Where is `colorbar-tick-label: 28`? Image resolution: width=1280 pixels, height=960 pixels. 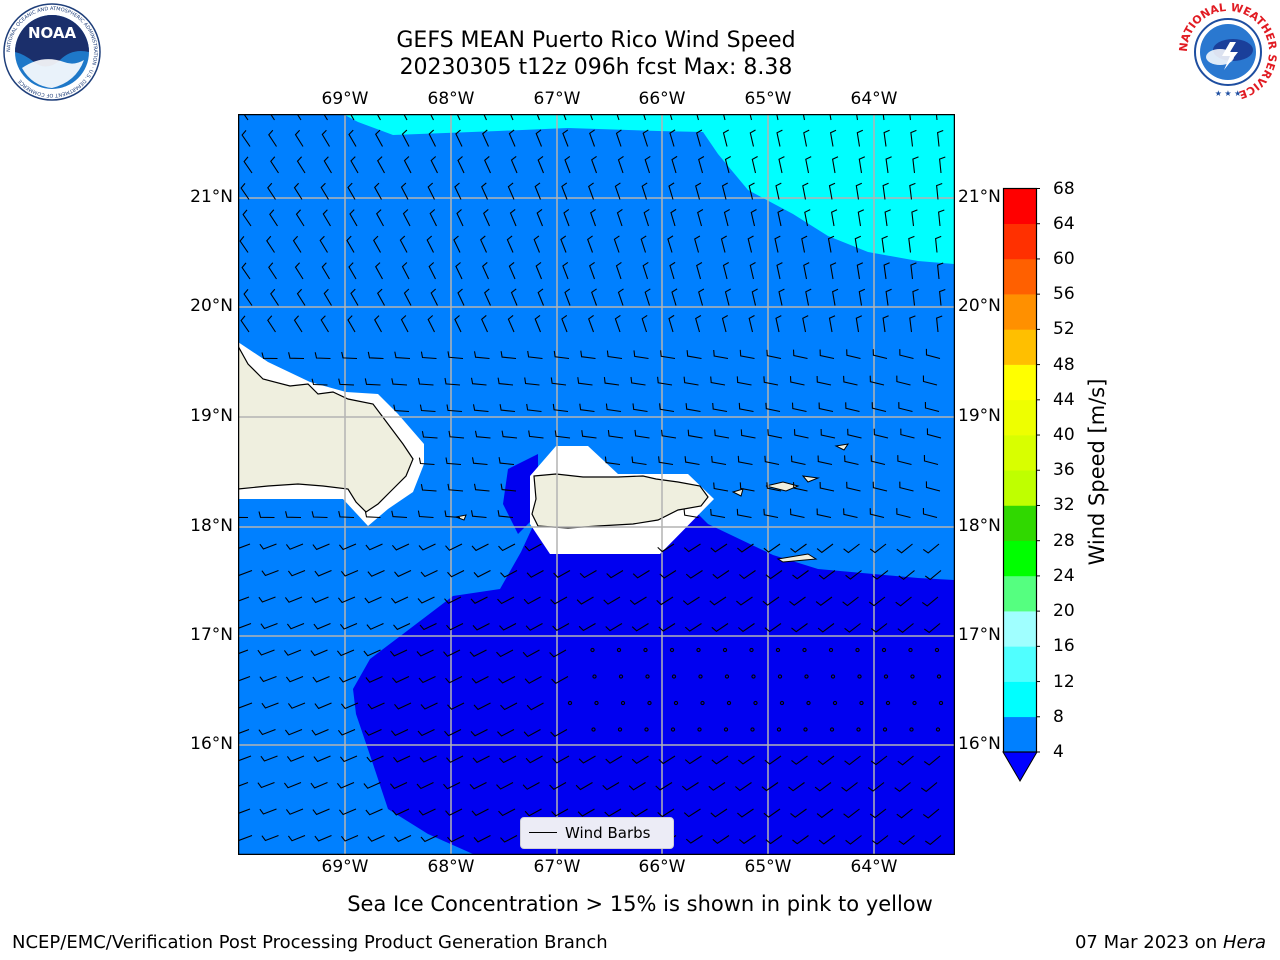 colorbar-tick-label: 28 is located at coordinates (1064, 540).